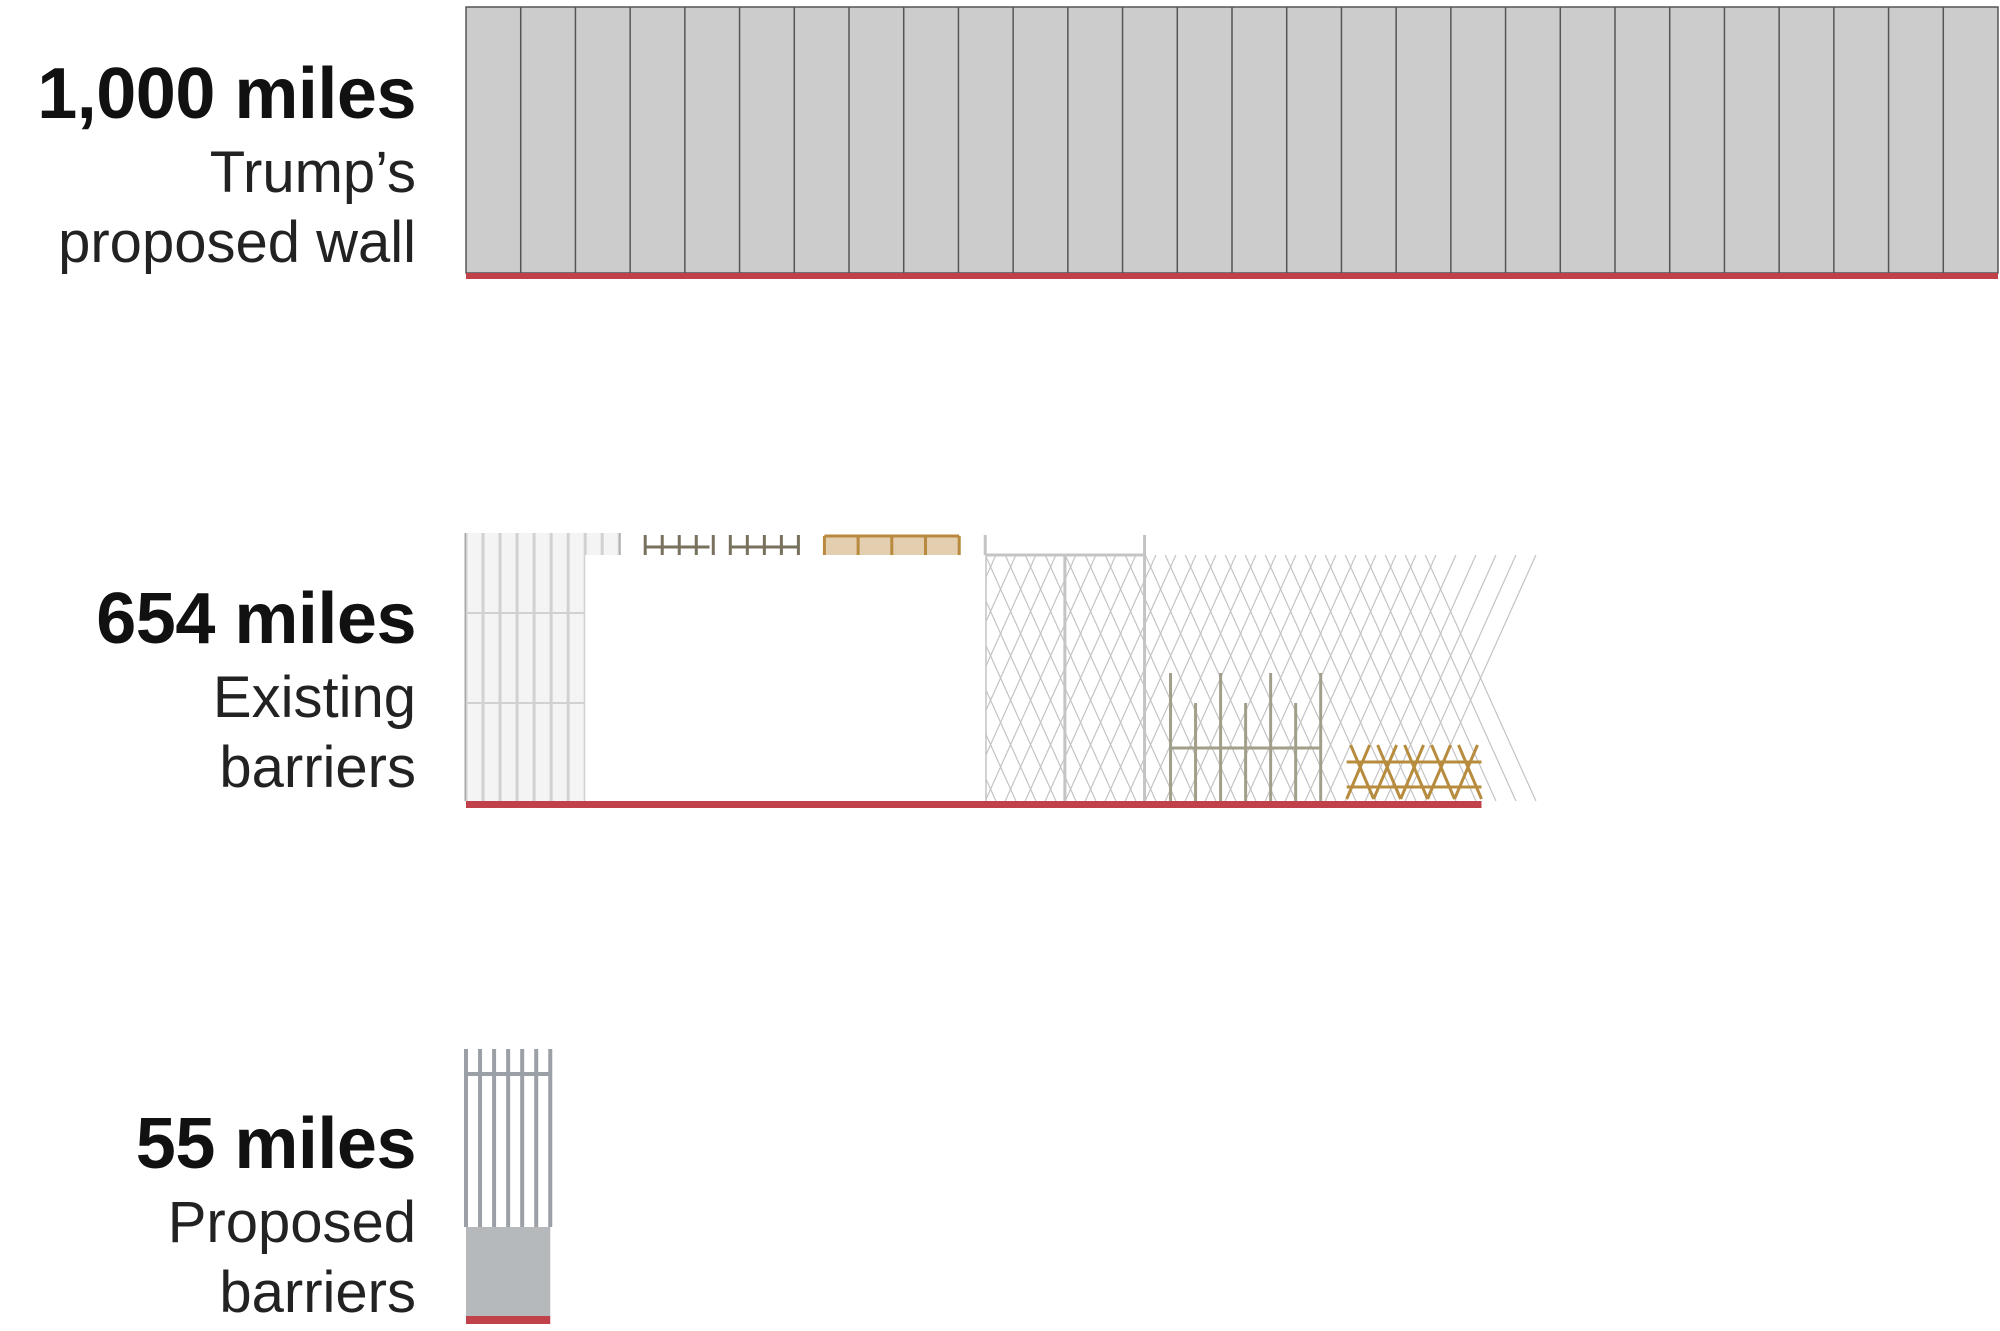 This screenshot has width=2000, height=1331. What do you see at coordinates (508, 1271) in the screenshot?
I see `wall-base` at bounding box center [508, 1271].